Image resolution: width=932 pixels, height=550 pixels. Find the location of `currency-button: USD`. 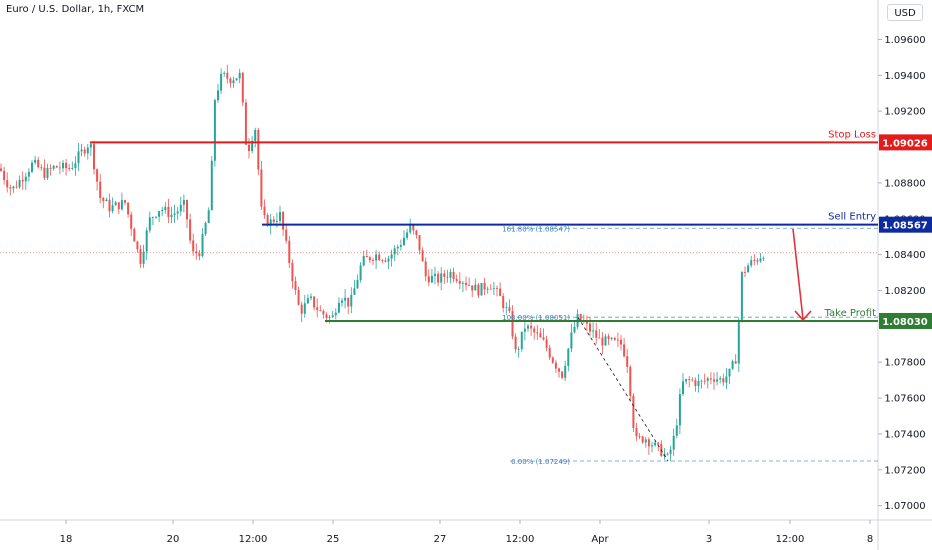

currency-button: USD is located at coordinates (905, 12).